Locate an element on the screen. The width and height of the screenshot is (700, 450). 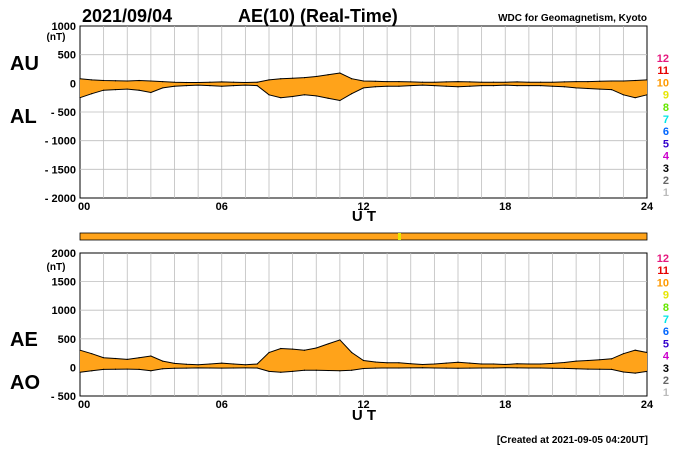
au-al-x-ticks: 00 06 12 18 24 is located at coordinates (366, 207).